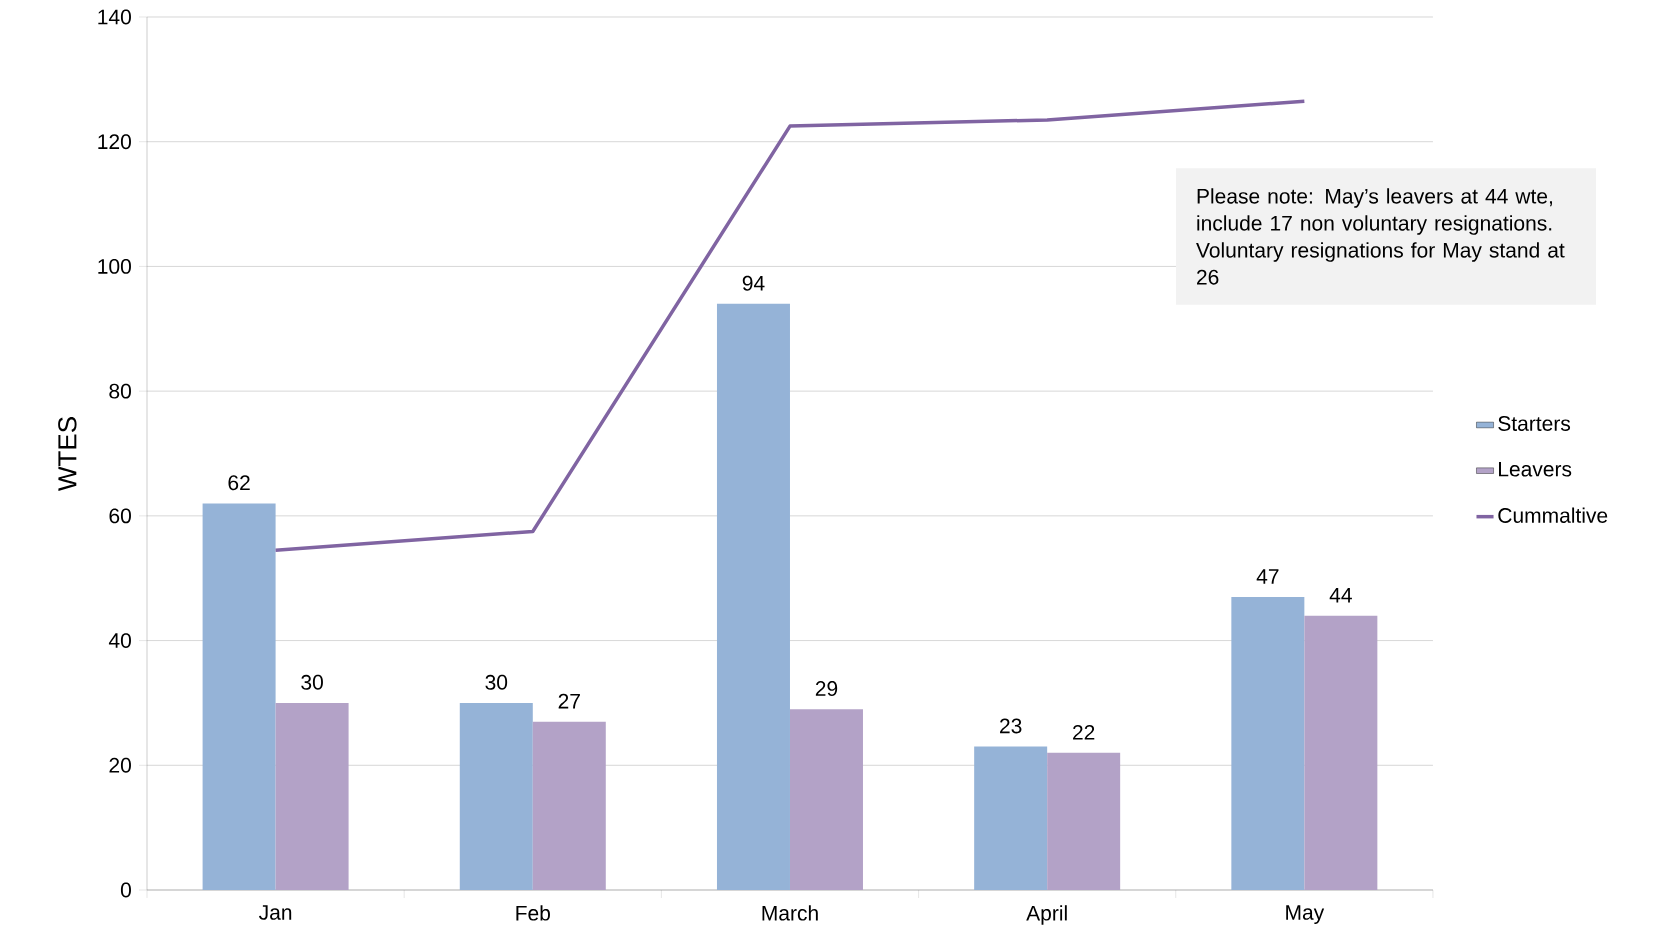  What do you see at coordinates (120, 391) in the screenshot?
I see `y-tick-label: 80` at bounding box center [120, 391].